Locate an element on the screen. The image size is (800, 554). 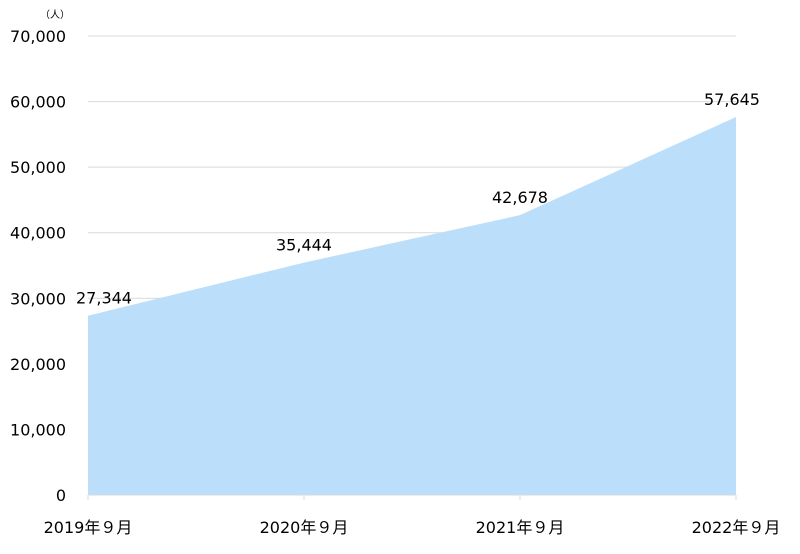
data-label: 27,344 is located at coordinates (104, 298).